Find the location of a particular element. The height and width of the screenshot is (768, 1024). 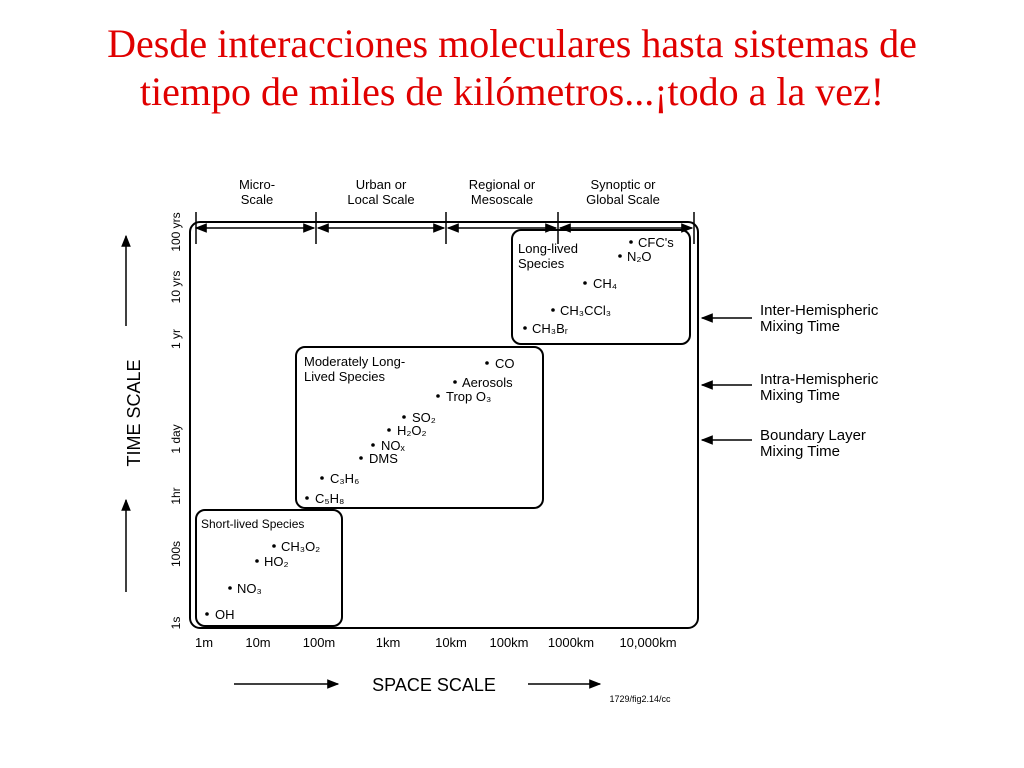

space-tick-10km: 10km is located at coordinates (451, 642).